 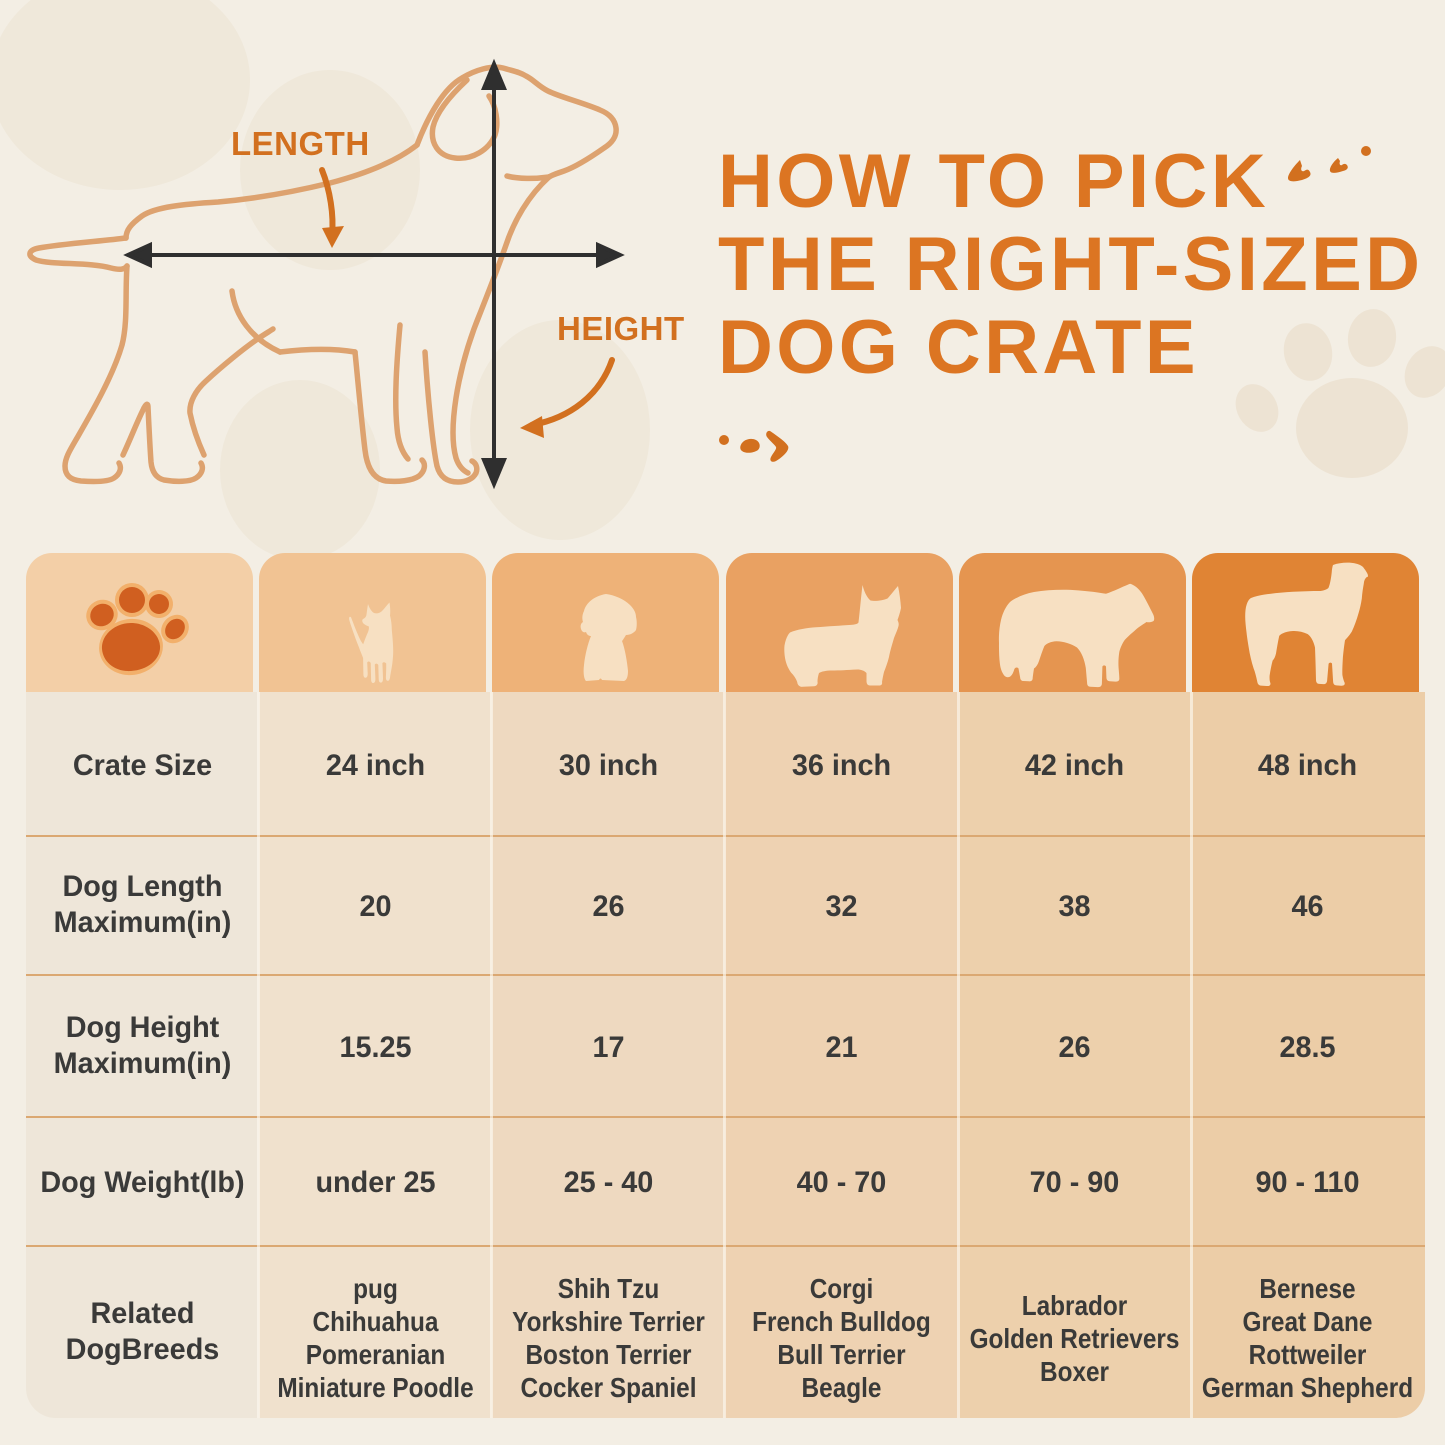 What do you see at coordinates (621, 328) in the screenshot?
I see `svg-text: HEIGHT` at bounding box center [621, 328].